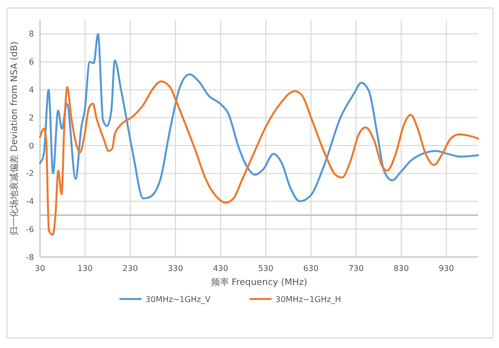 This screenshot has width=499, height=348. What do you see at coordinates (40, 268) in the screenshot?
I see `x-tick-label: 30` at bounding box center [40, 268].